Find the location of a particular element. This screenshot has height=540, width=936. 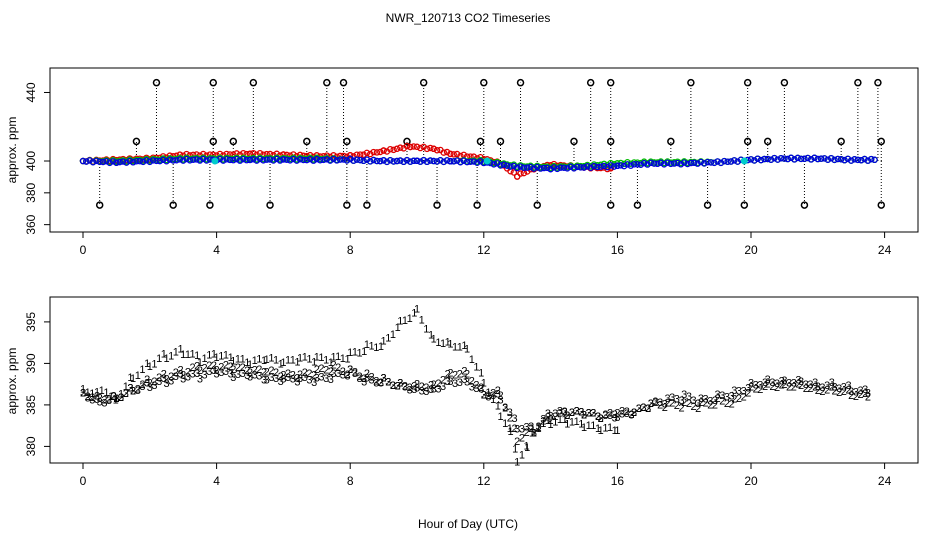

bottom-y-ticks: 380 385 390 395 is located at coordinates (37, 384).